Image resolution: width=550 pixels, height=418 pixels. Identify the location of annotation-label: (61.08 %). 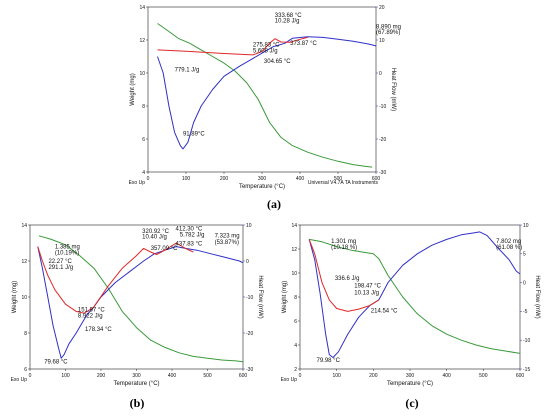
(509, 248).